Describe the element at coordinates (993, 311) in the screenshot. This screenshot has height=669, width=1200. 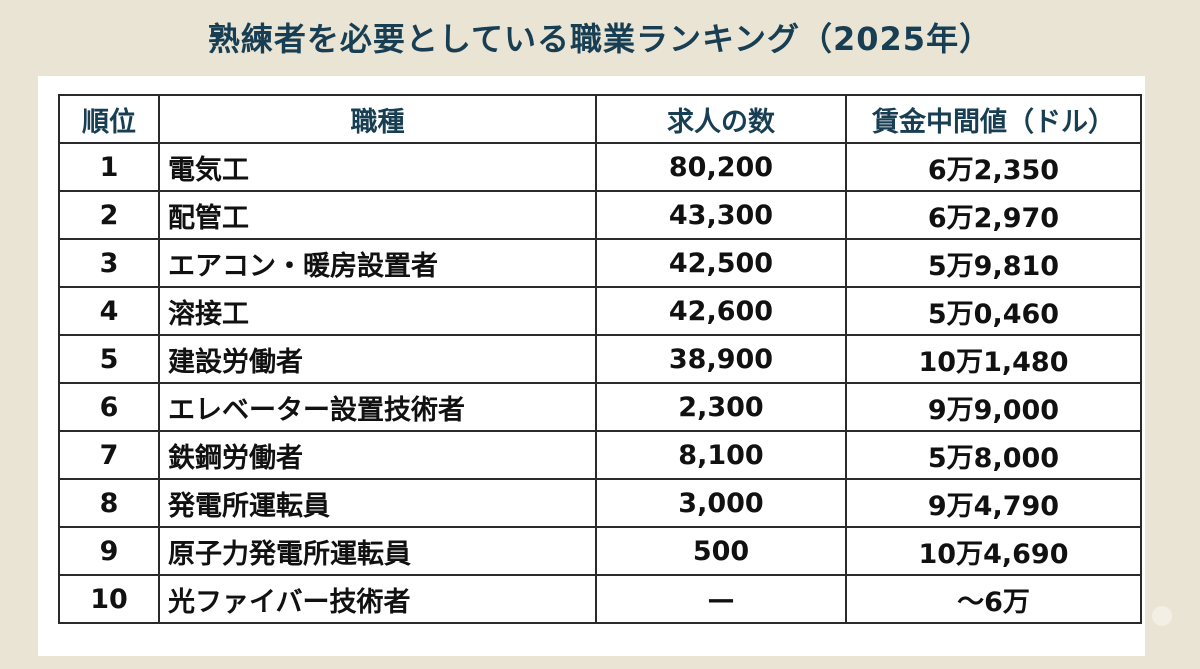
I see `wage-cell: 5万0,460` at that location.